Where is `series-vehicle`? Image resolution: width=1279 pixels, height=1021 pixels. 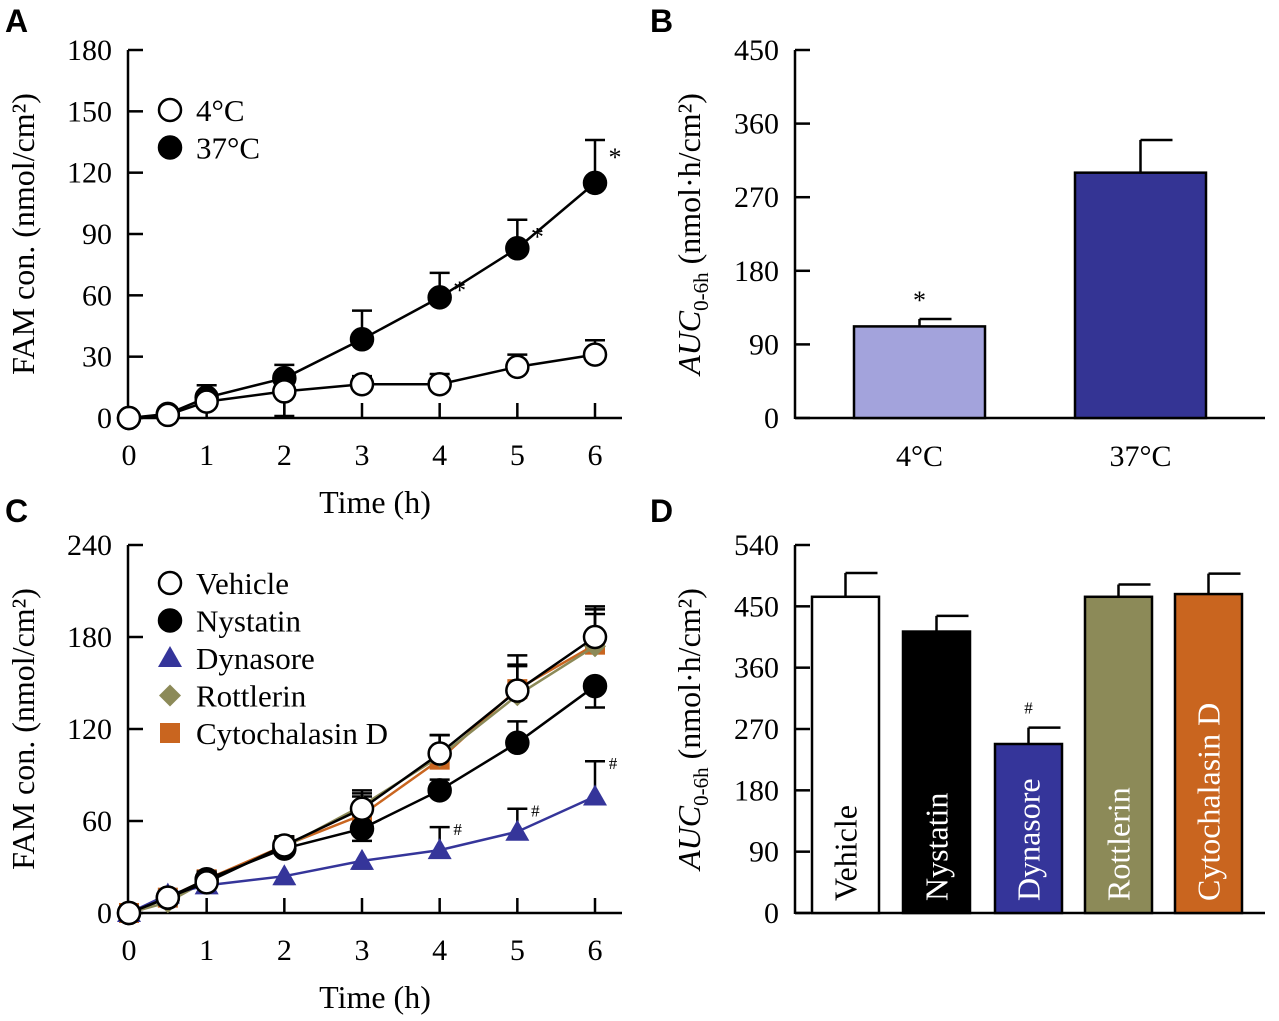
series-vehicle is located at coordinates (362, 765).